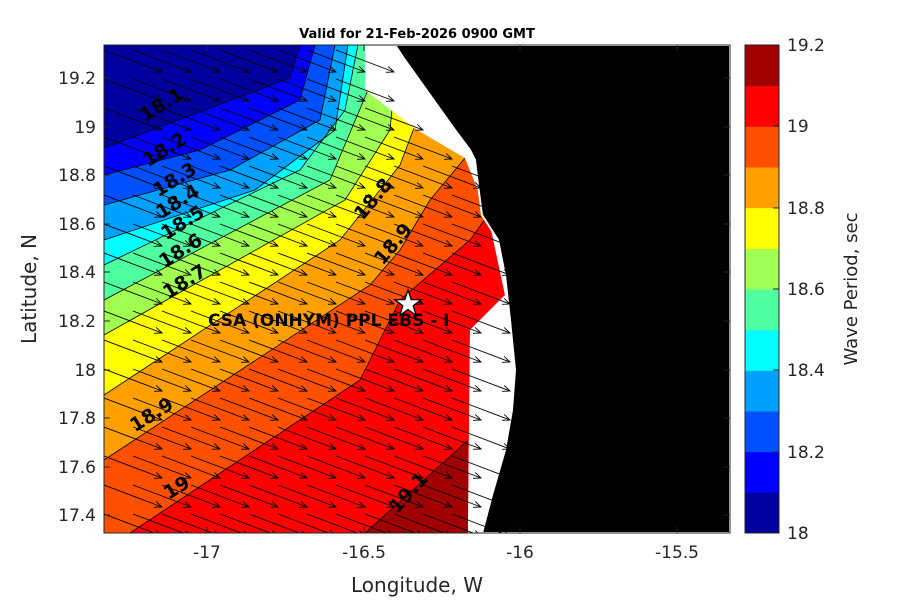 This screenshot has width=900, height=600. What do you see at coordinates (806, 46) in the screenshot?
I see `colorbar-tick-label: 19.2` at bounding box center [806, 46].